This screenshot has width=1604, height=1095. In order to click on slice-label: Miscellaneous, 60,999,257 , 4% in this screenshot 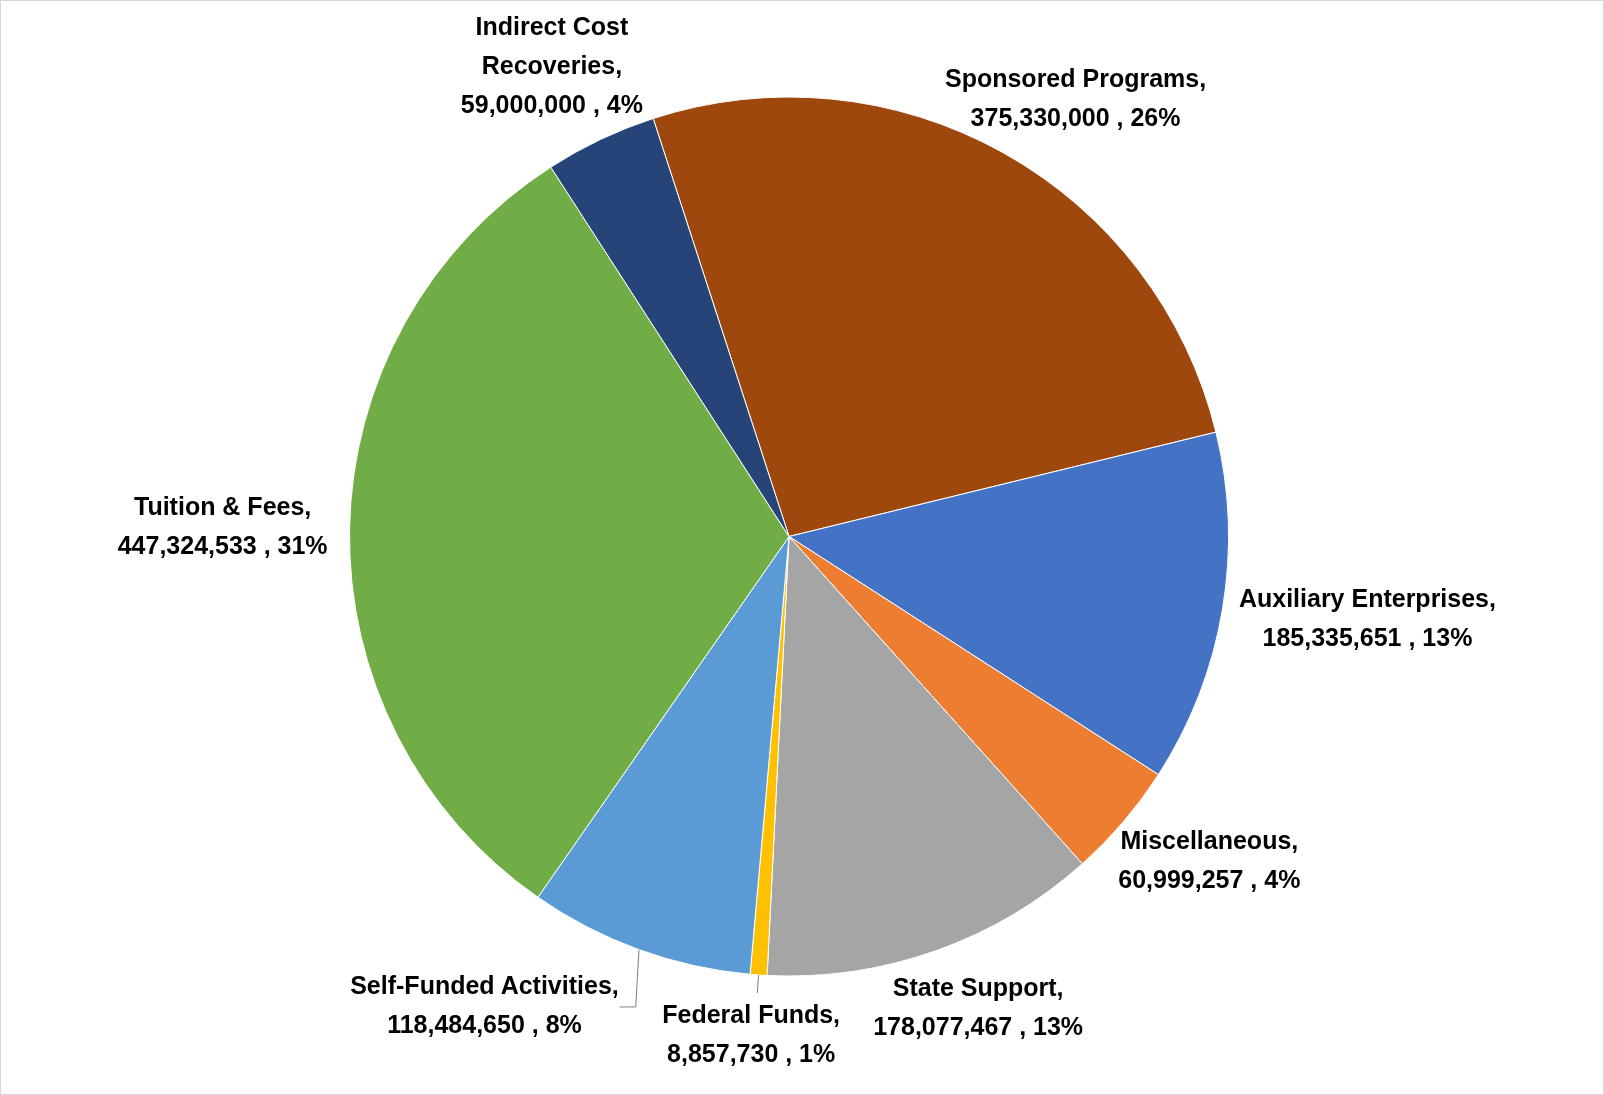, I will do `click(1209, 859)`.